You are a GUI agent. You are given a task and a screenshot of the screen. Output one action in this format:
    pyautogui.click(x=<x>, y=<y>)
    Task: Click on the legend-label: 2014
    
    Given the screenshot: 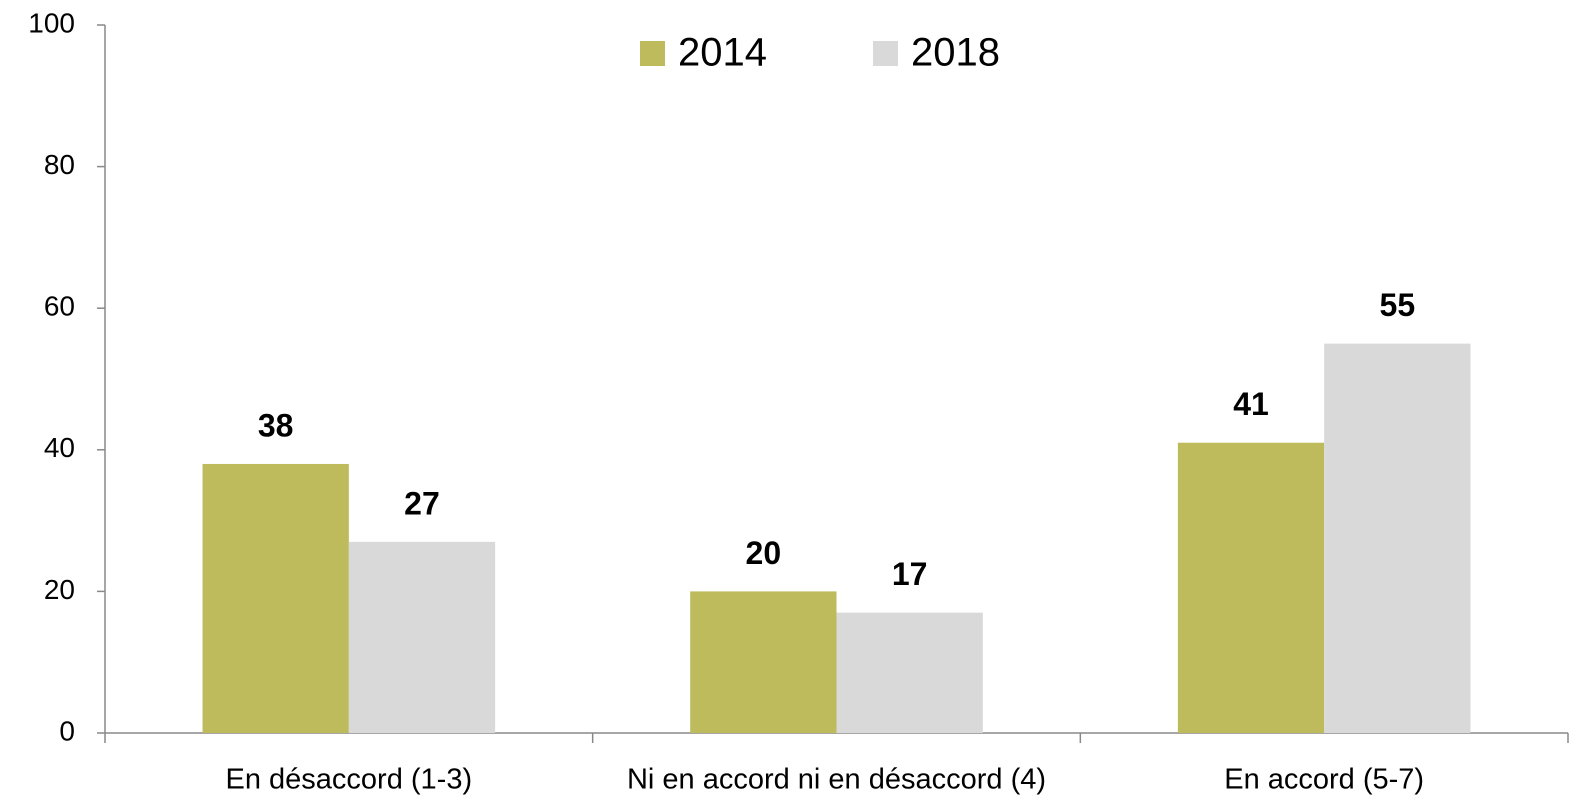 What is the action you would take?
    pyautogui.click(x=722, y=53)
    